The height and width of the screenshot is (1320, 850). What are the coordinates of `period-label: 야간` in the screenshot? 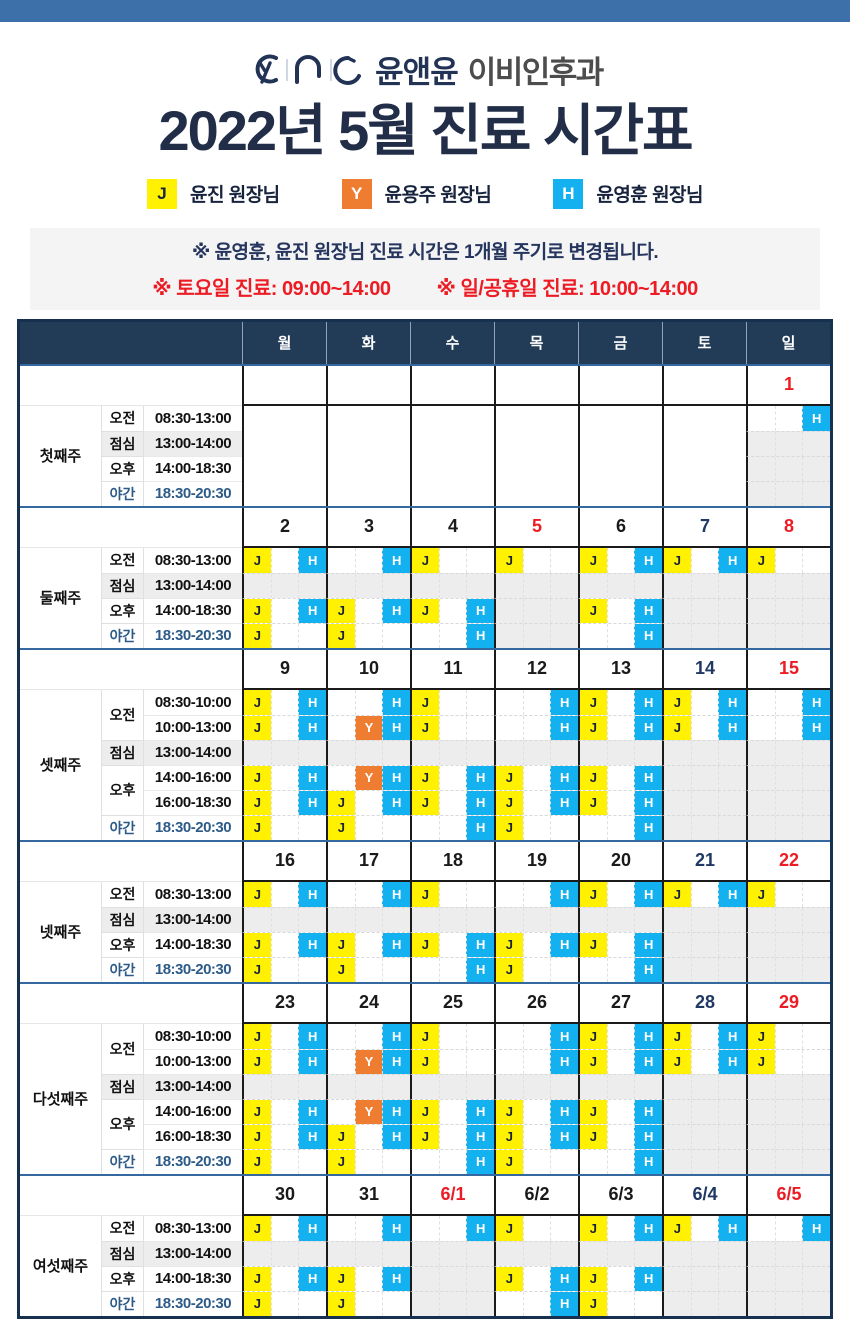 It's located at (123, 827).